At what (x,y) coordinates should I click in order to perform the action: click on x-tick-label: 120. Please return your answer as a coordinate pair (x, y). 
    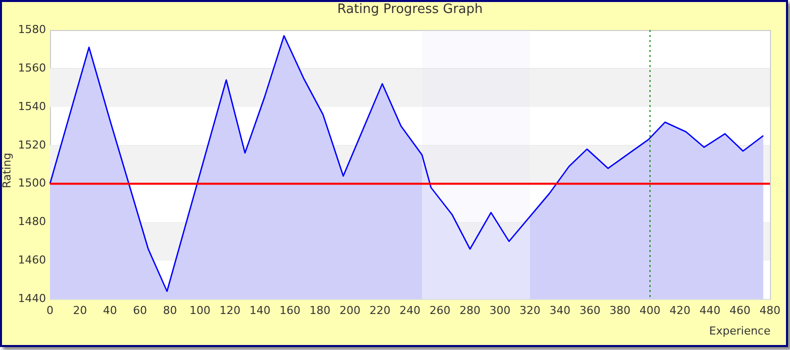
    Looking at the image, I should click on (230, 310).